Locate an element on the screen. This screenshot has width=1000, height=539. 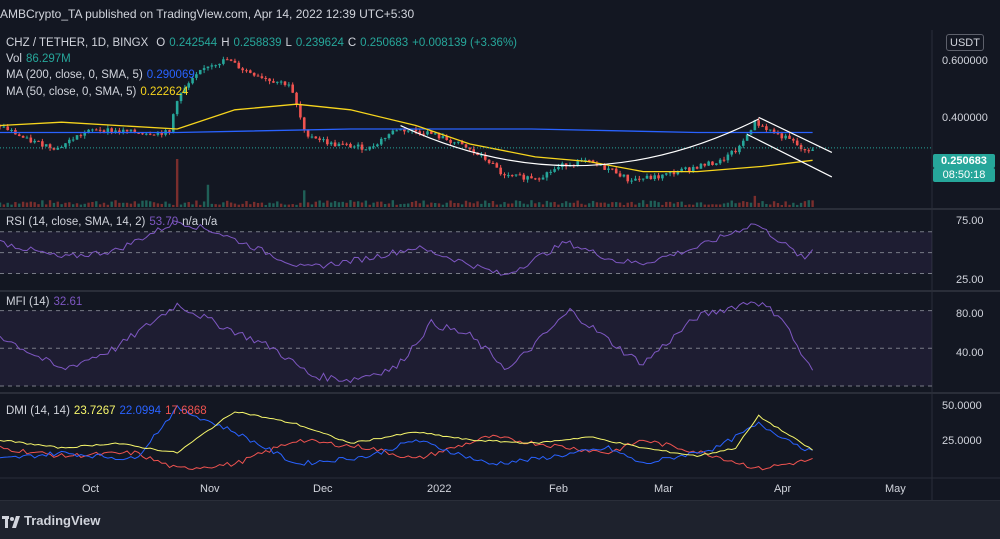
ma50-legend: MA (50, close, 0, SMA, 5) 0.222624 is located at coordinates (99, 92).